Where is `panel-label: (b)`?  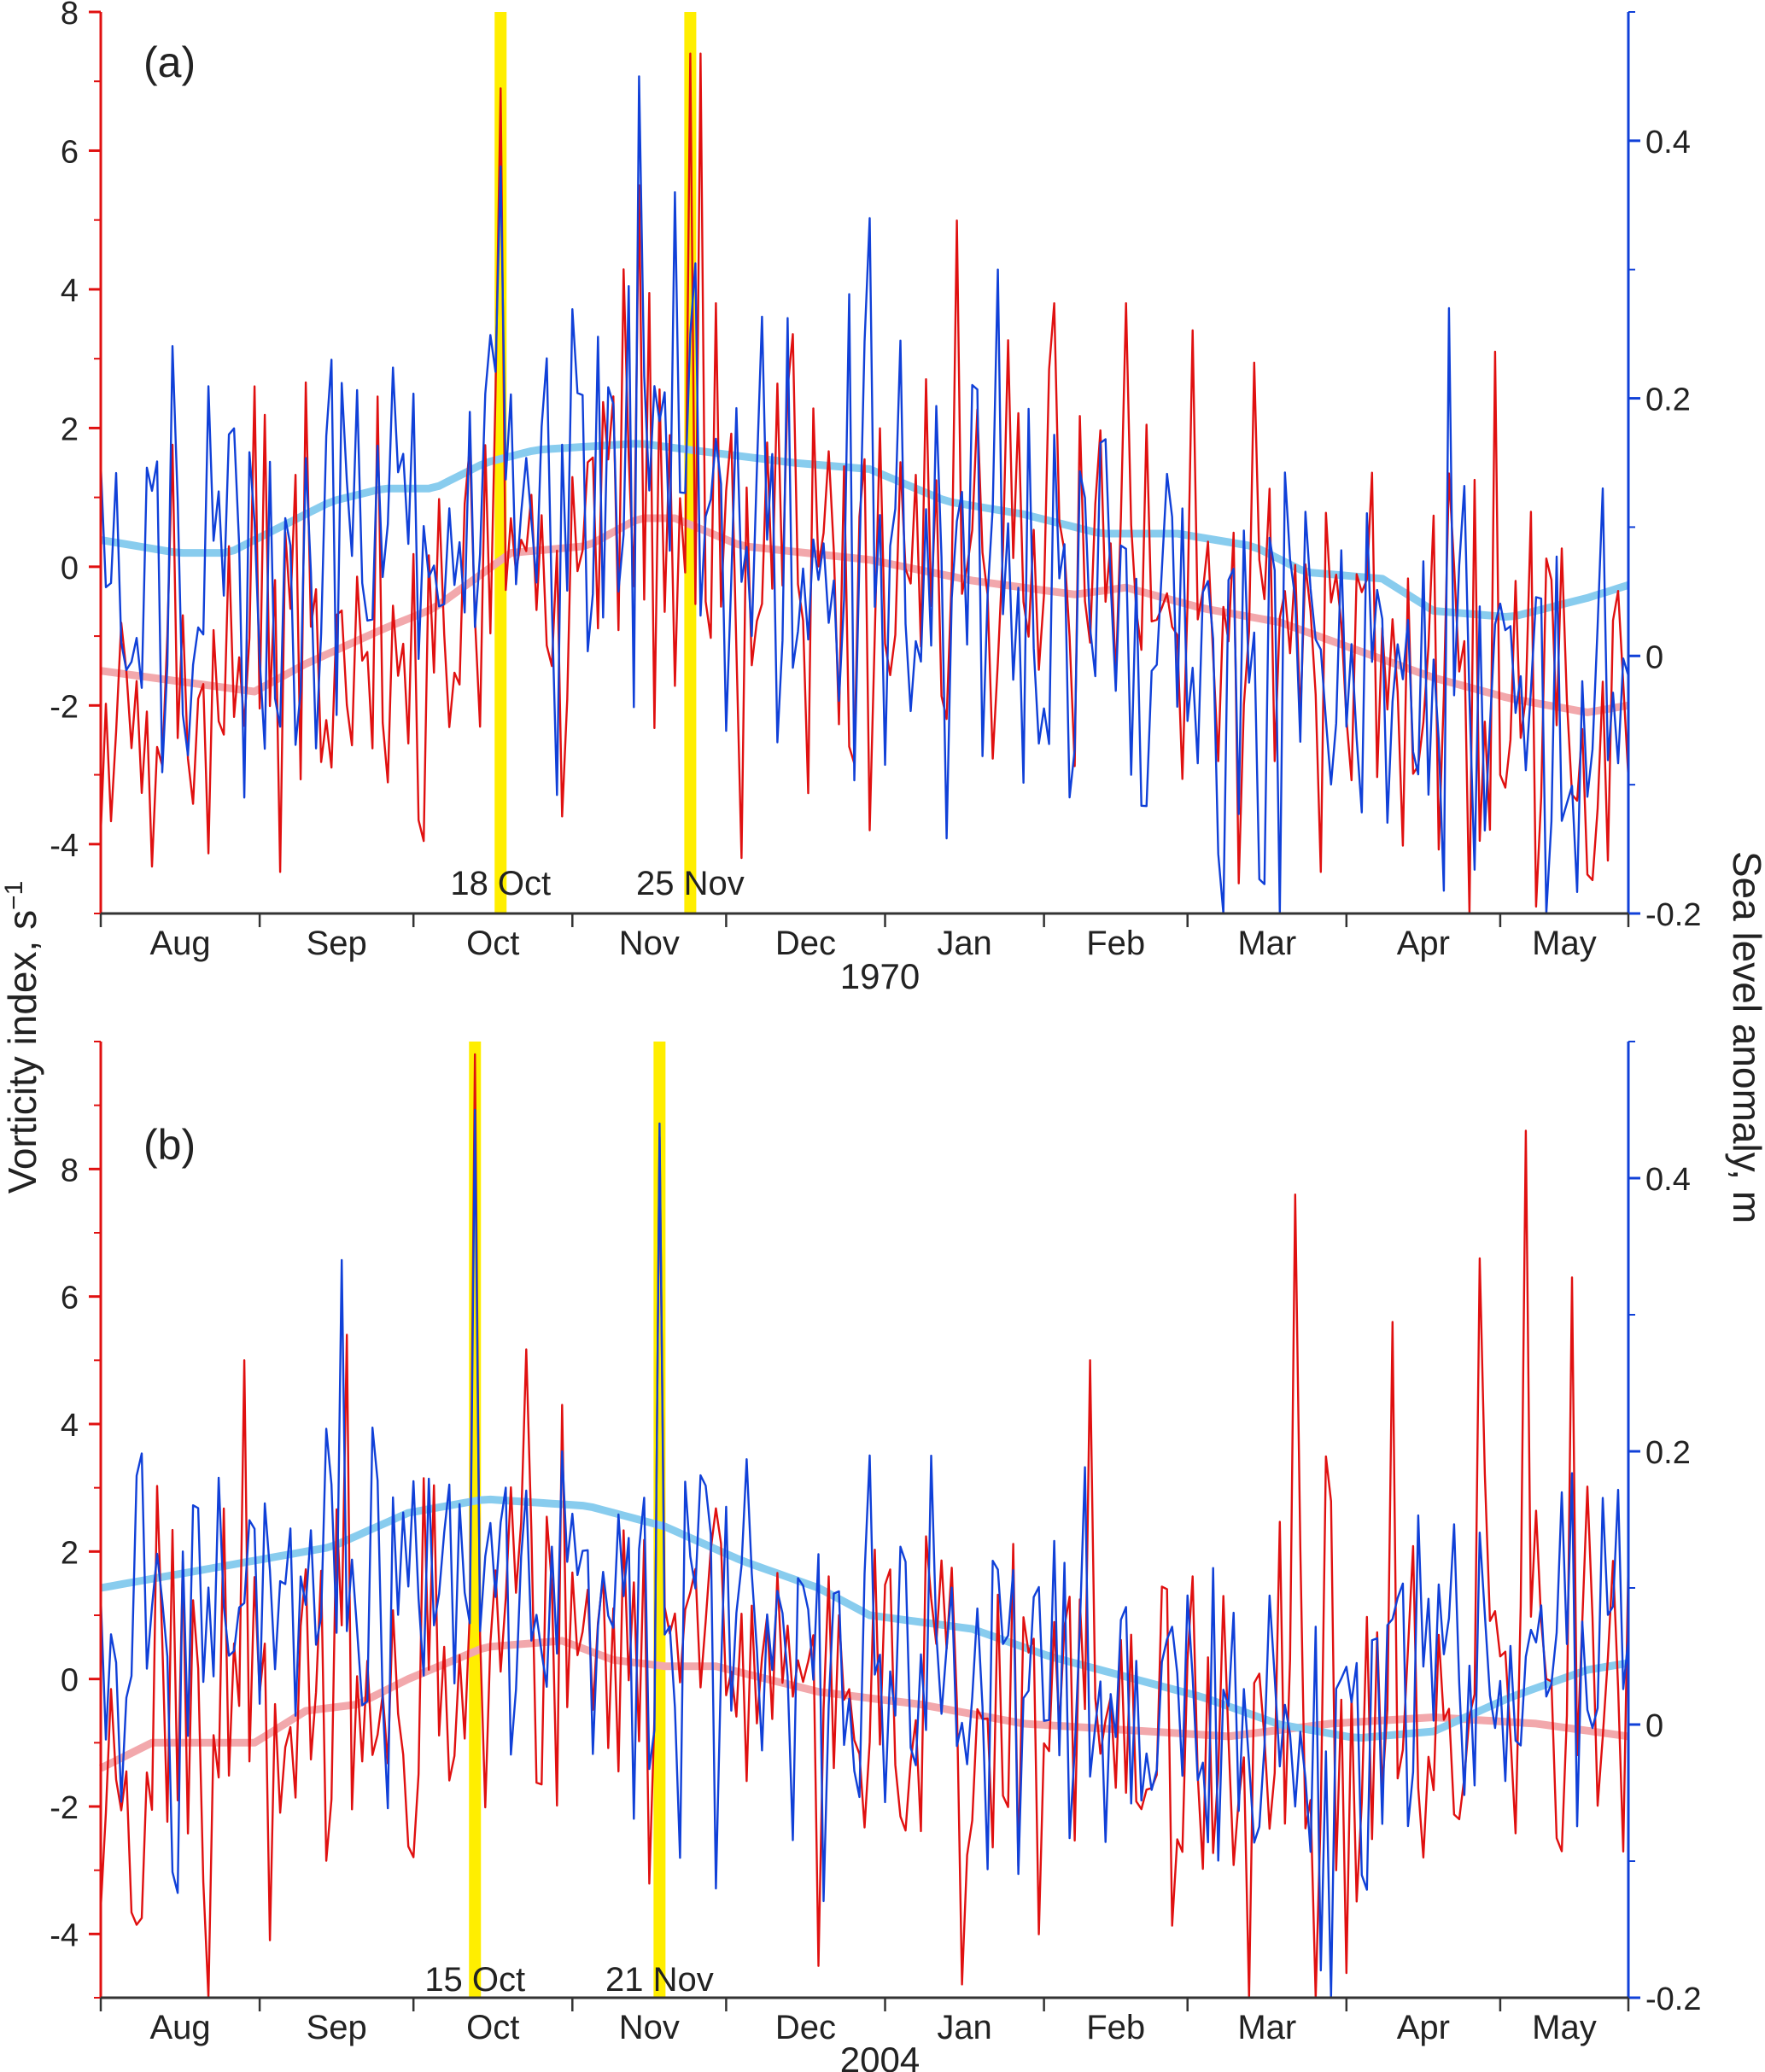 panel-label: (b) is located at coordinates (169, 1145).